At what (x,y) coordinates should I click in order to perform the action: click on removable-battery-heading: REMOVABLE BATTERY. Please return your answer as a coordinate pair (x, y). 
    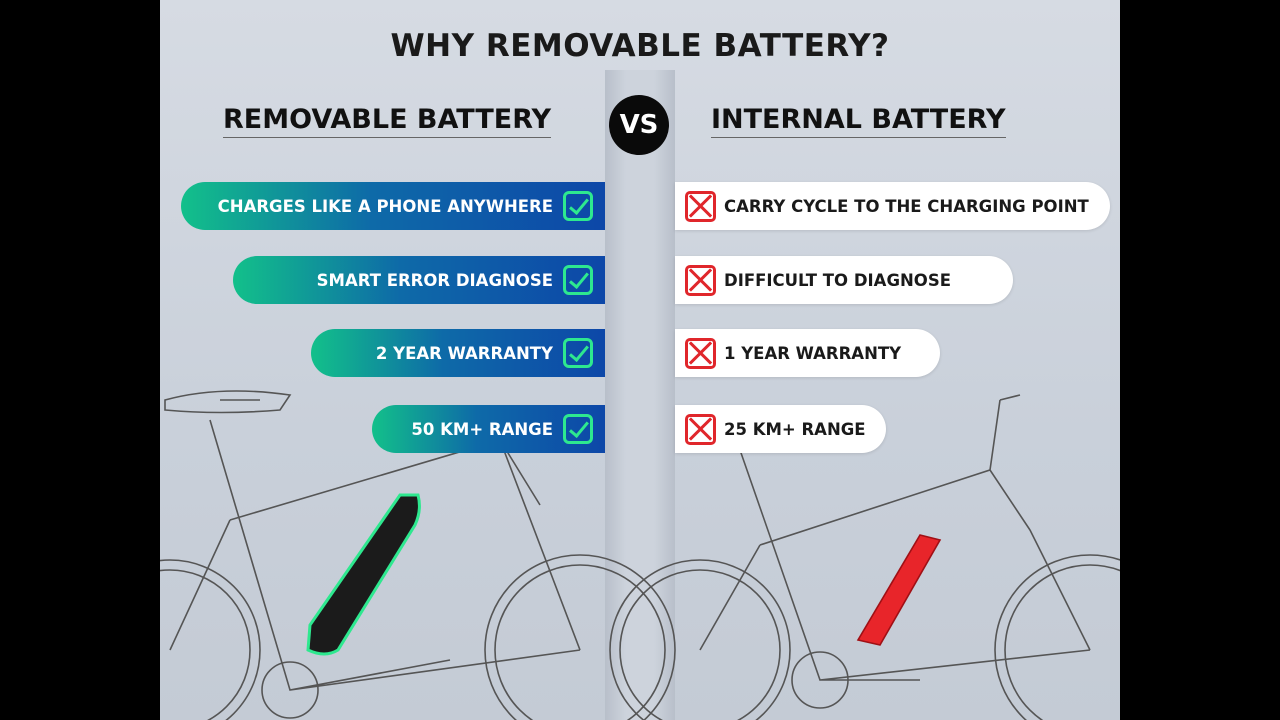
    Looking at the image, I should click on (387, 121).